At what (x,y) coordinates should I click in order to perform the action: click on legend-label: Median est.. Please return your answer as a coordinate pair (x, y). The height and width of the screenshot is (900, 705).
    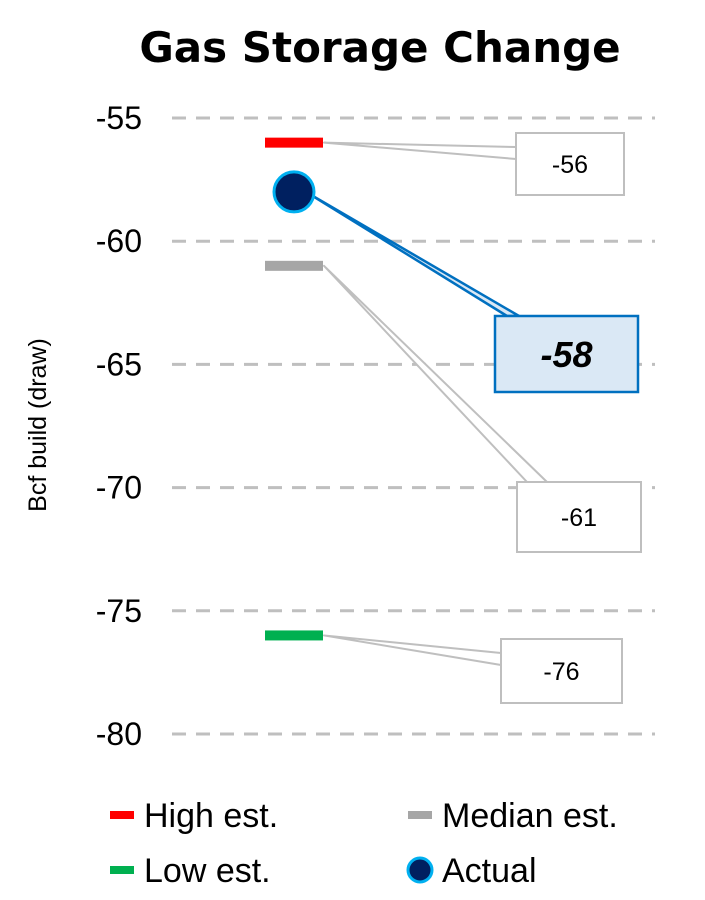
    Looking at the image, I should click on (530, 816).